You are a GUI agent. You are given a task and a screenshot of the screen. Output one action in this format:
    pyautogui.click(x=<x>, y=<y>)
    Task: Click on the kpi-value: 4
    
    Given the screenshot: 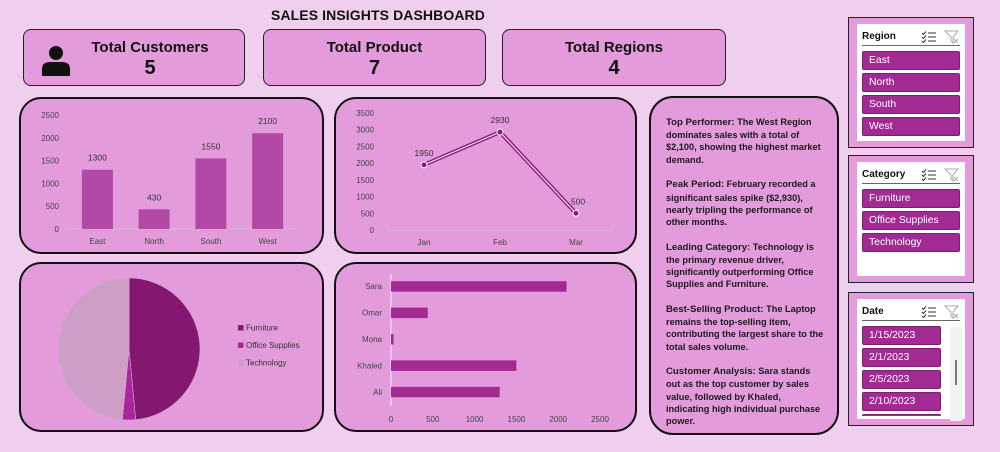 What is the action you would take?
    pyautogui.click(x=614, y=68)
    